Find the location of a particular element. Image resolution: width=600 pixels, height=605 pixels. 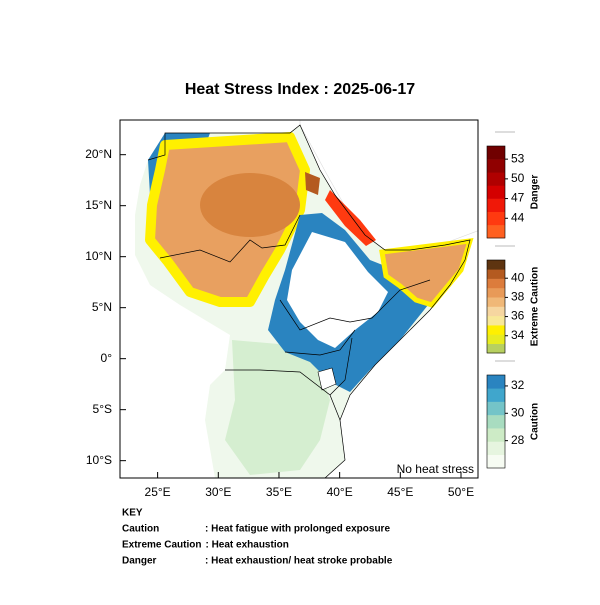

colorbar-tick-label: 50 is located at coordinates (518, 178).